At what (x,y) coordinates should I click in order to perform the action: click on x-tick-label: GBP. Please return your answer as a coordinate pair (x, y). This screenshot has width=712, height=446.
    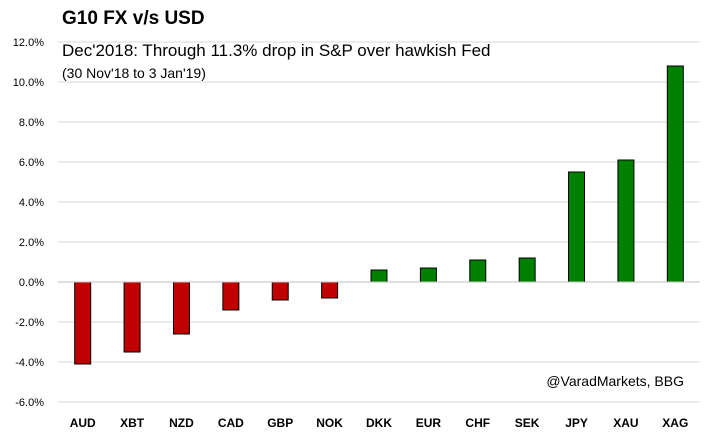
    Looking at the image, I should click on (280, 423).